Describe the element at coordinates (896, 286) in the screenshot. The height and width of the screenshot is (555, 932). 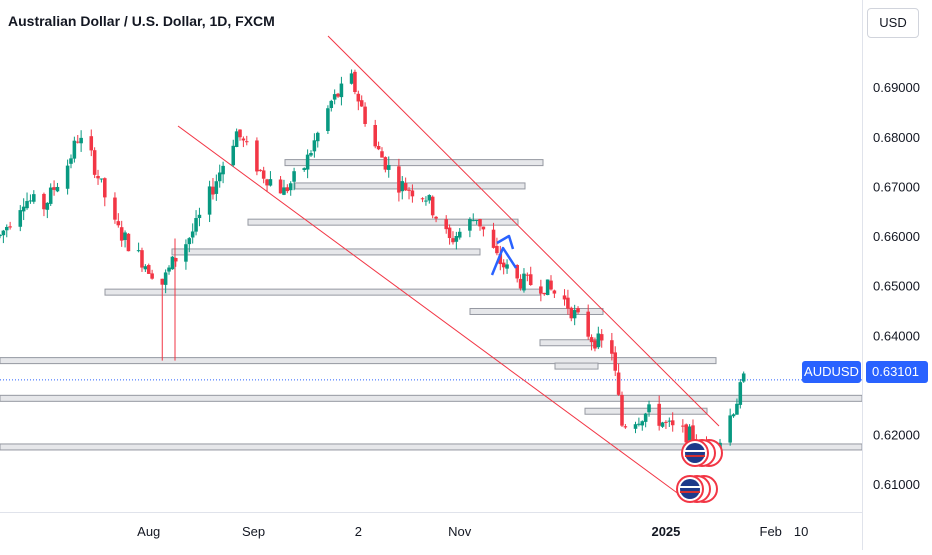
I see `price-tick-label: 0.65000` at that location.